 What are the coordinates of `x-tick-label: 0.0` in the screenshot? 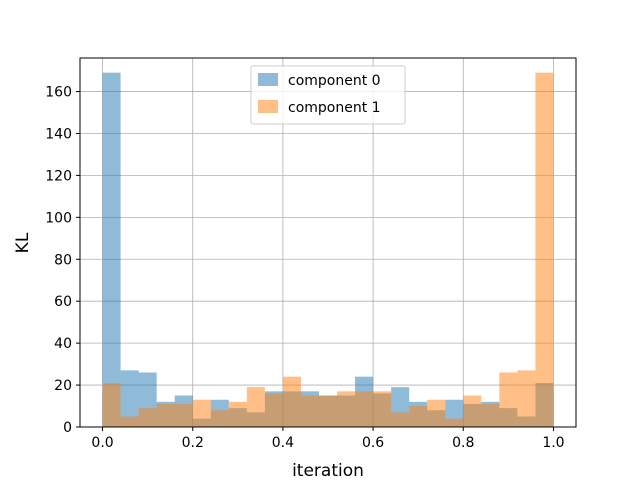 It's located at (102, 443).